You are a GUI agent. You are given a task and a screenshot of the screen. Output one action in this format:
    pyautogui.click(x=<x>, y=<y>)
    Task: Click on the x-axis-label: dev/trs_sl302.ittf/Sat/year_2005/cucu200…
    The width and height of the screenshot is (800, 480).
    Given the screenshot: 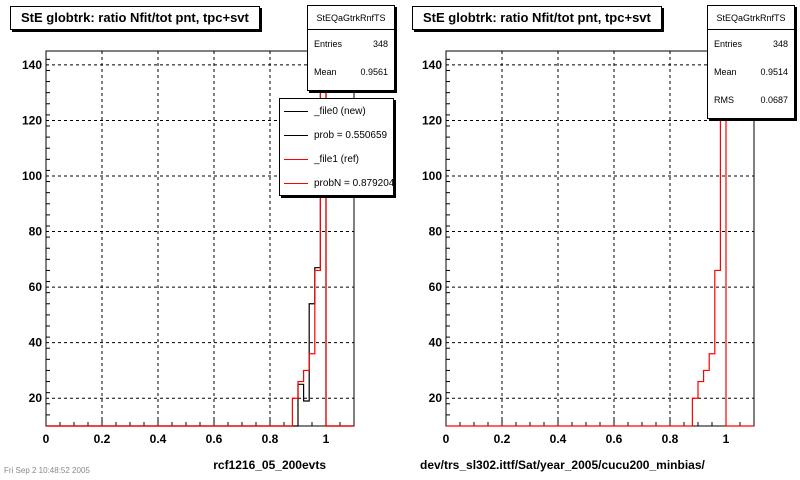 What is the action you would take?
    pyautogui.click(x=562, y=465)
    